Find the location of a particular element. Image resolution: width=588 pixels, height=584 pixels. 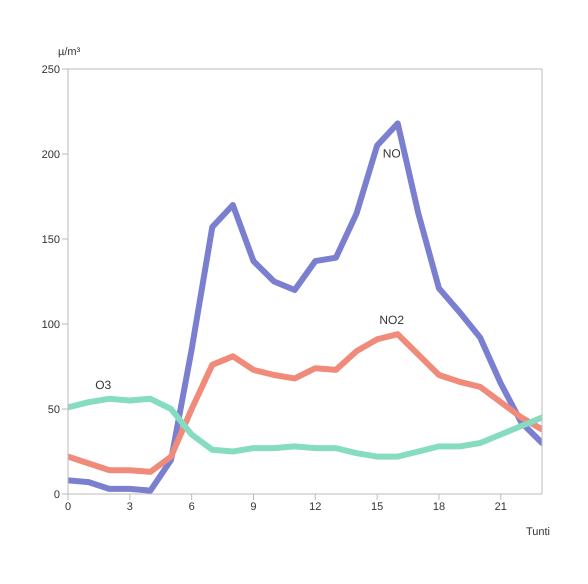

y-tick-label: 150 is located at coordinates (51, 240).